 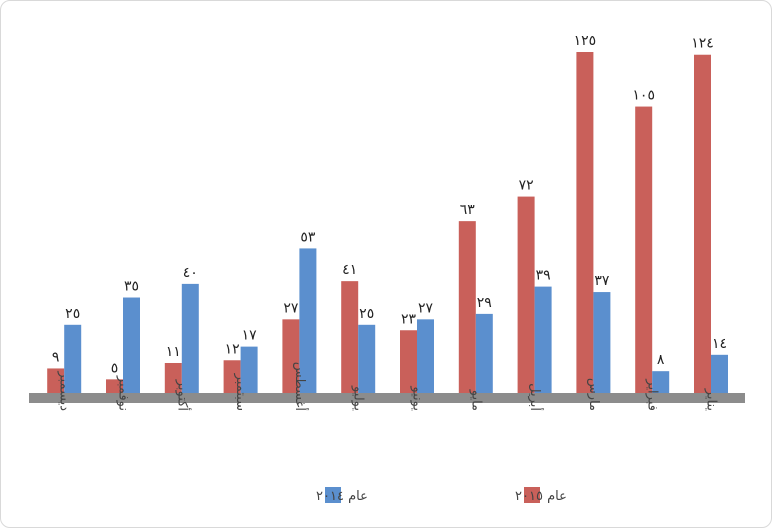 I want to click on category-label-7: يوليو, so click(x=358, y=398).